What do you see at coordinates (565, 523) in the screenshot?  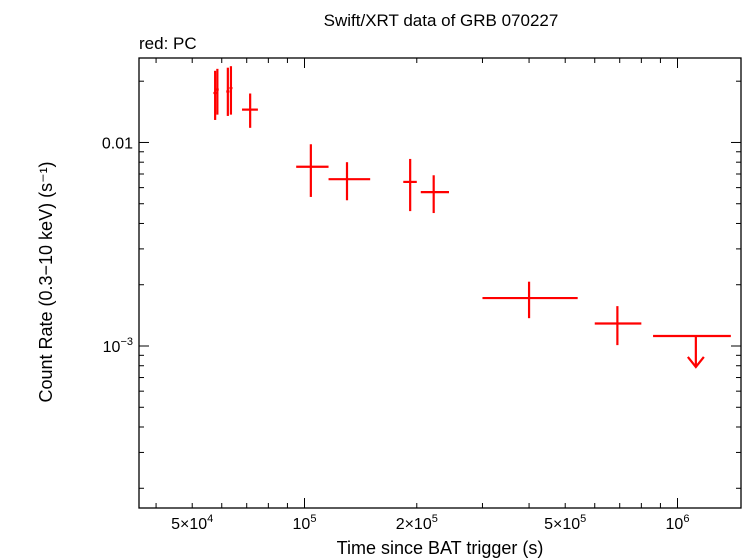 I see `x-tick-label: 5×10⁵` at bounding box center [565, 523].